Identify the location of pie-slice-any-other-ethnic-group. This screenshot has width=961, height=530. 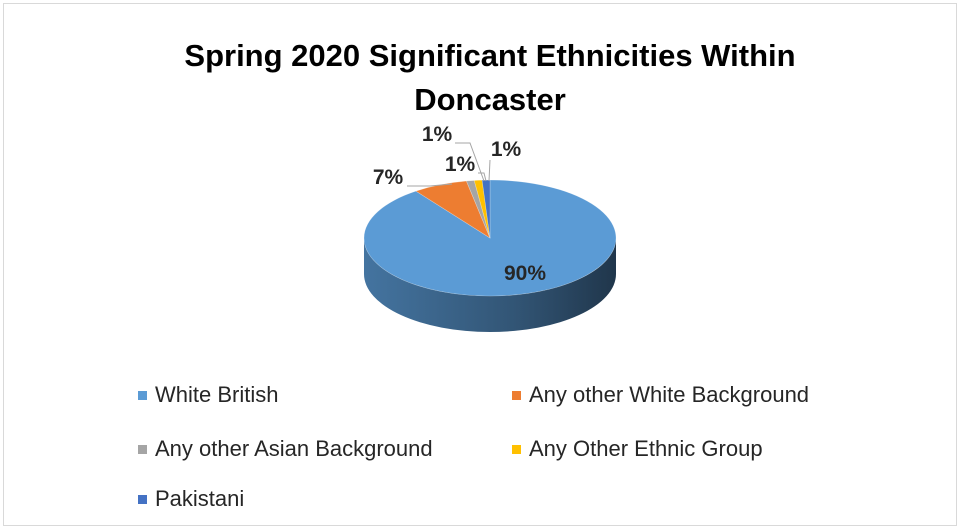
(482, 209).